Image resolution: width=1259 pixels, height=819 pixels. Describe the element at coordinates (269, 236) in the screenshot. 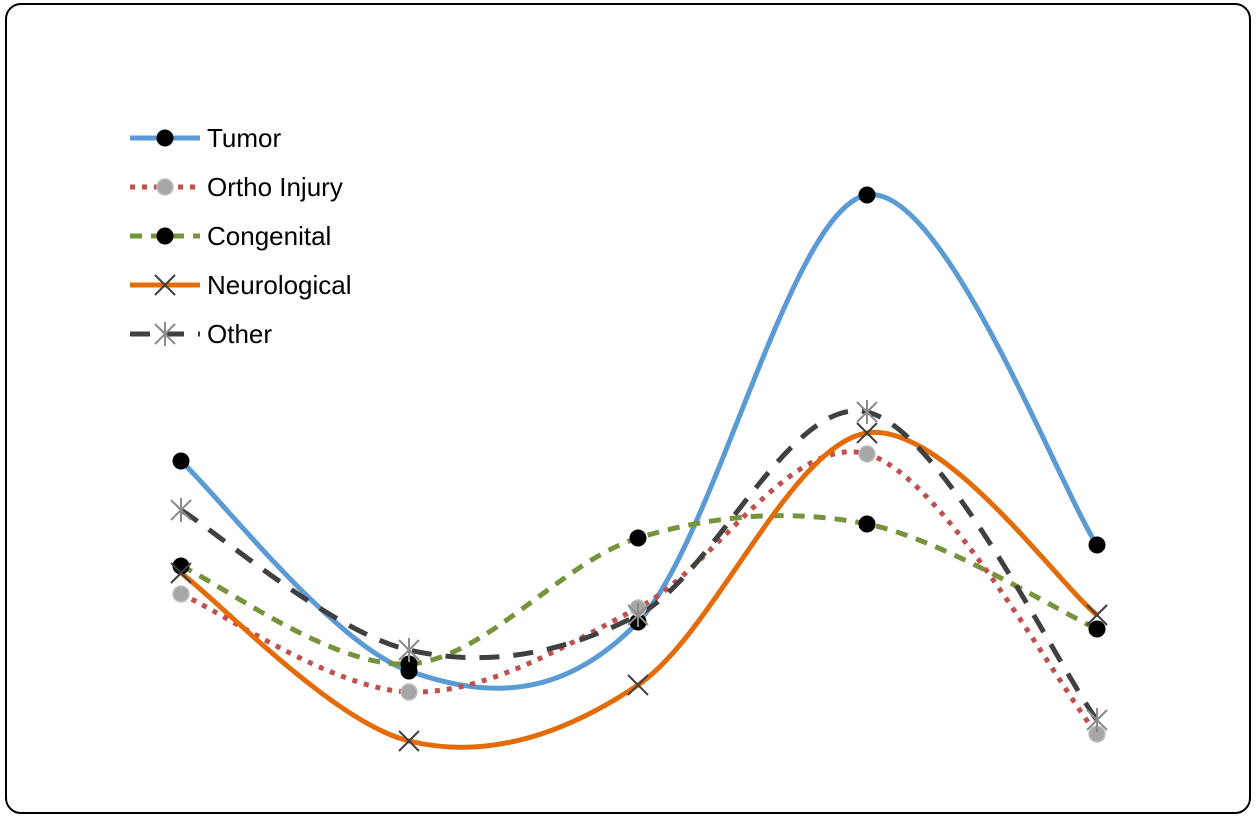

I see `legend-label: Congenital` at that location.